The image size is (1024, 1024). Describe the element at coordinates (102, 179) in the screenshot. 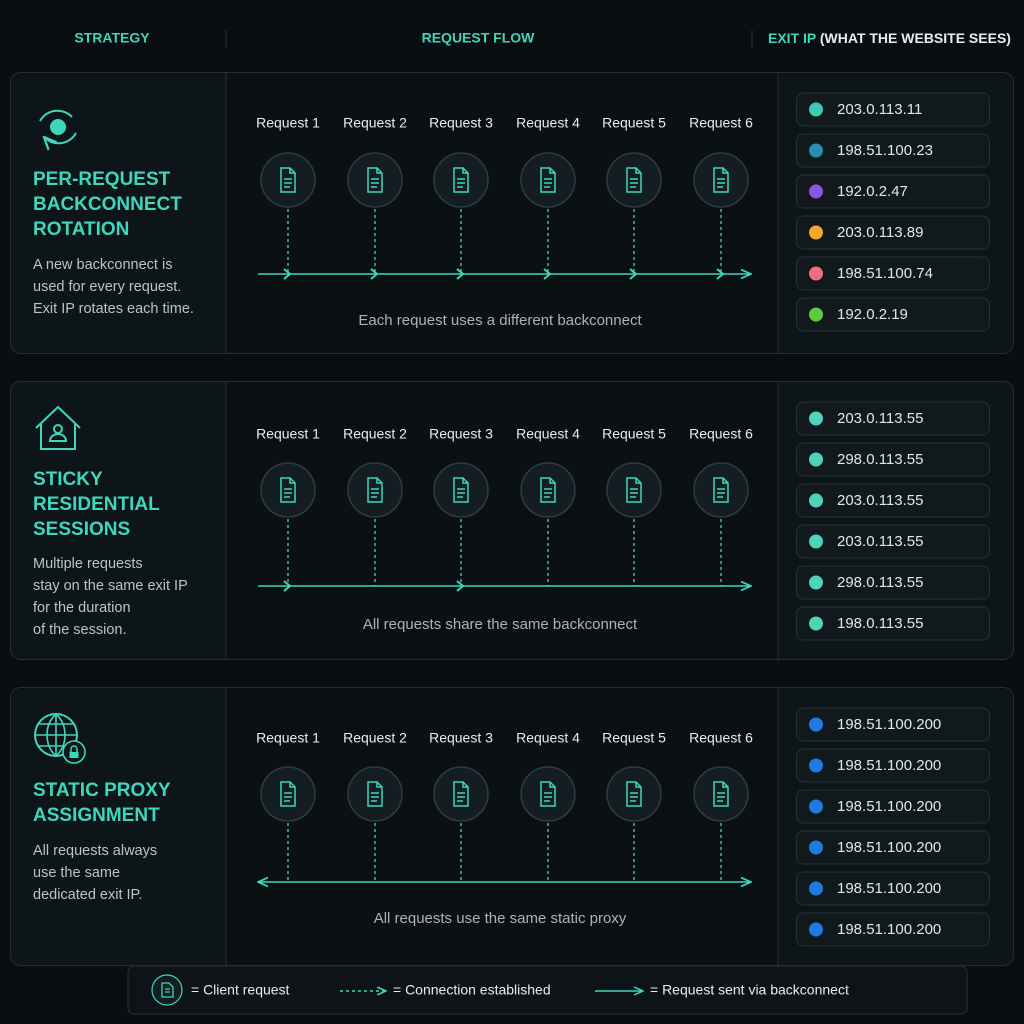

I see `strategy-title: PER-REQUEST` at that location.